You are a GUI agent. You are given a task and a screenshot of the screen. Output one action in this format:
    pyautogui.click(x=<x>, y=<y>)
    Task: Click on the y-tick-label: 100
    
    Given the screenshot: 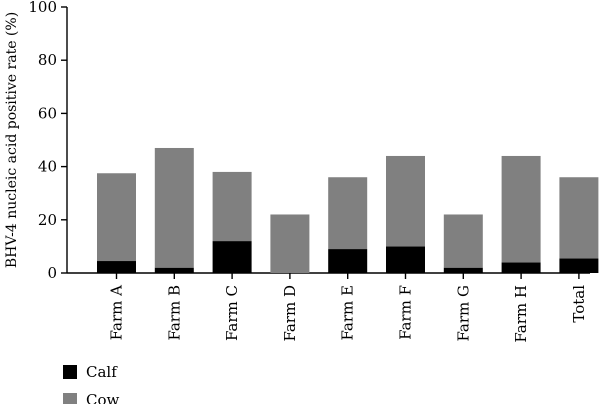 What is the action you would take?
    pyautogui.click(x=42, y=8)
    